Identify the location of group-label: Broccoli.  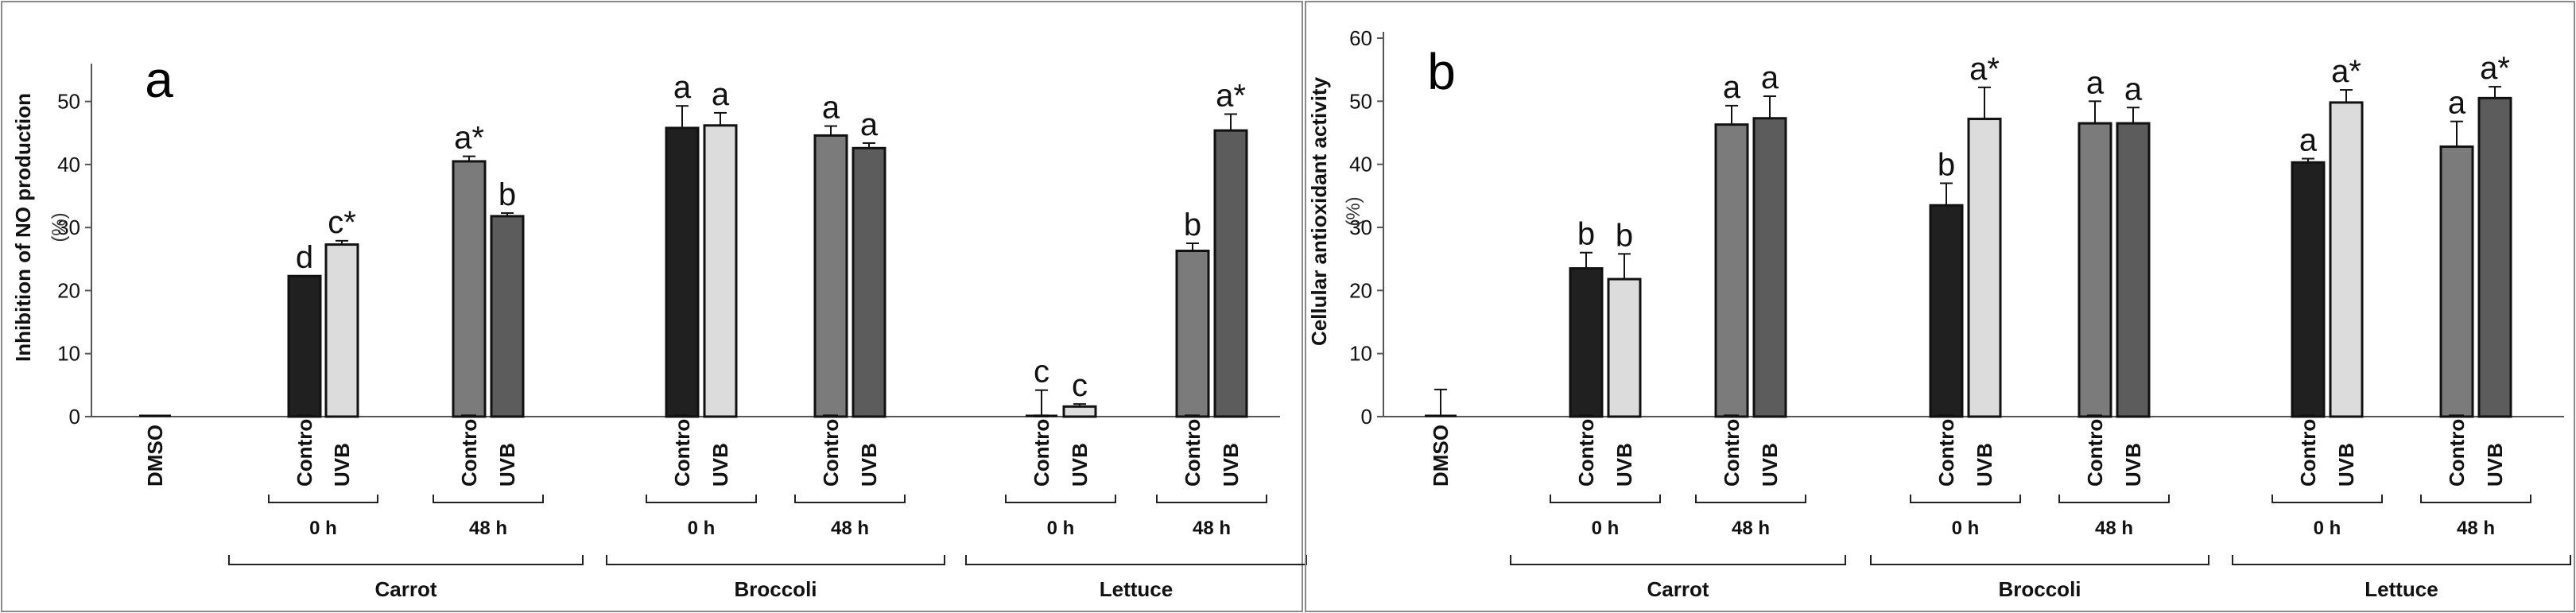
(775, 589).